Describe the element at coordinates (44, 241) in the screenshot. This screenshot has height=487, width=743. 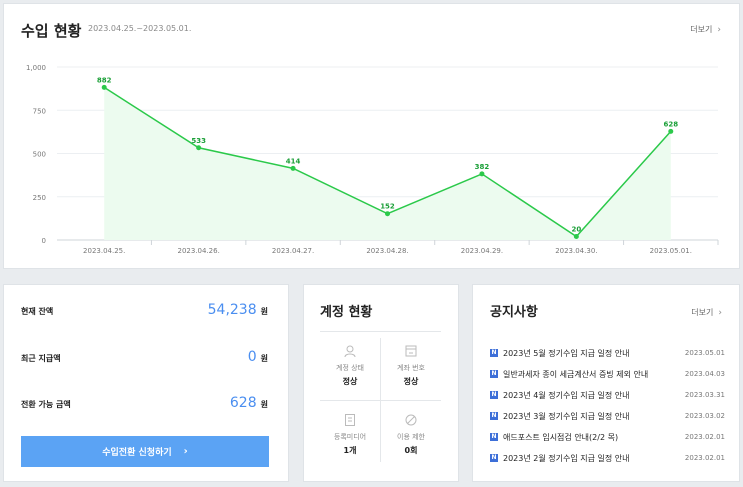
I see `y-tick-label: 0` at that location.